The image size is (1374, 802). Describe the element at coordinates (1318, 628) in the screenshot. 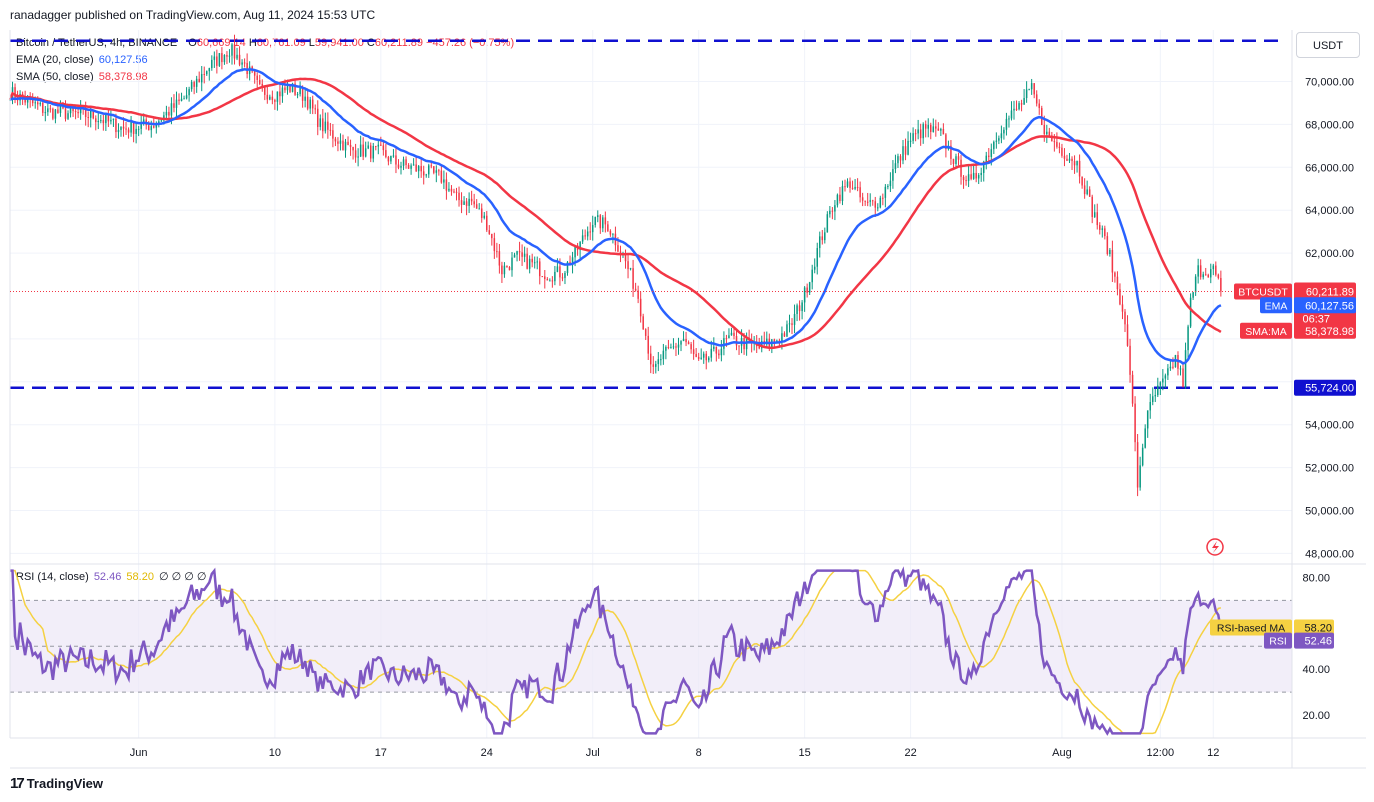

I see `rsi-ma-value: 58.20` at that location.